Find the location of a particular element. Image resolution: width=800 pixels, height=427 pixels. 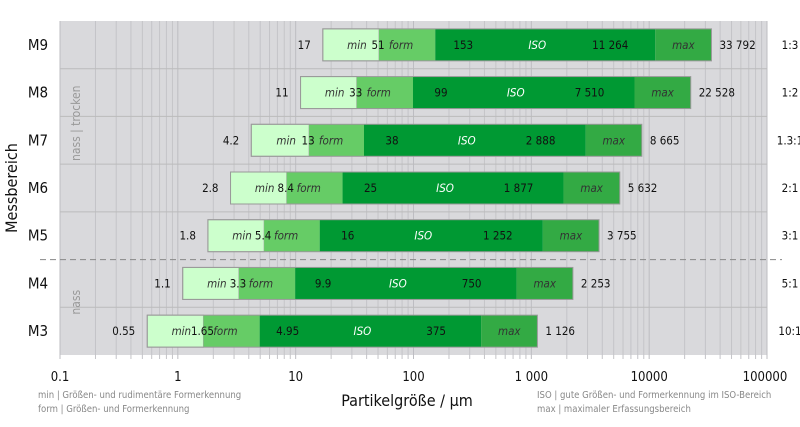

value-label: 375 is located at coordinates (436, 331).